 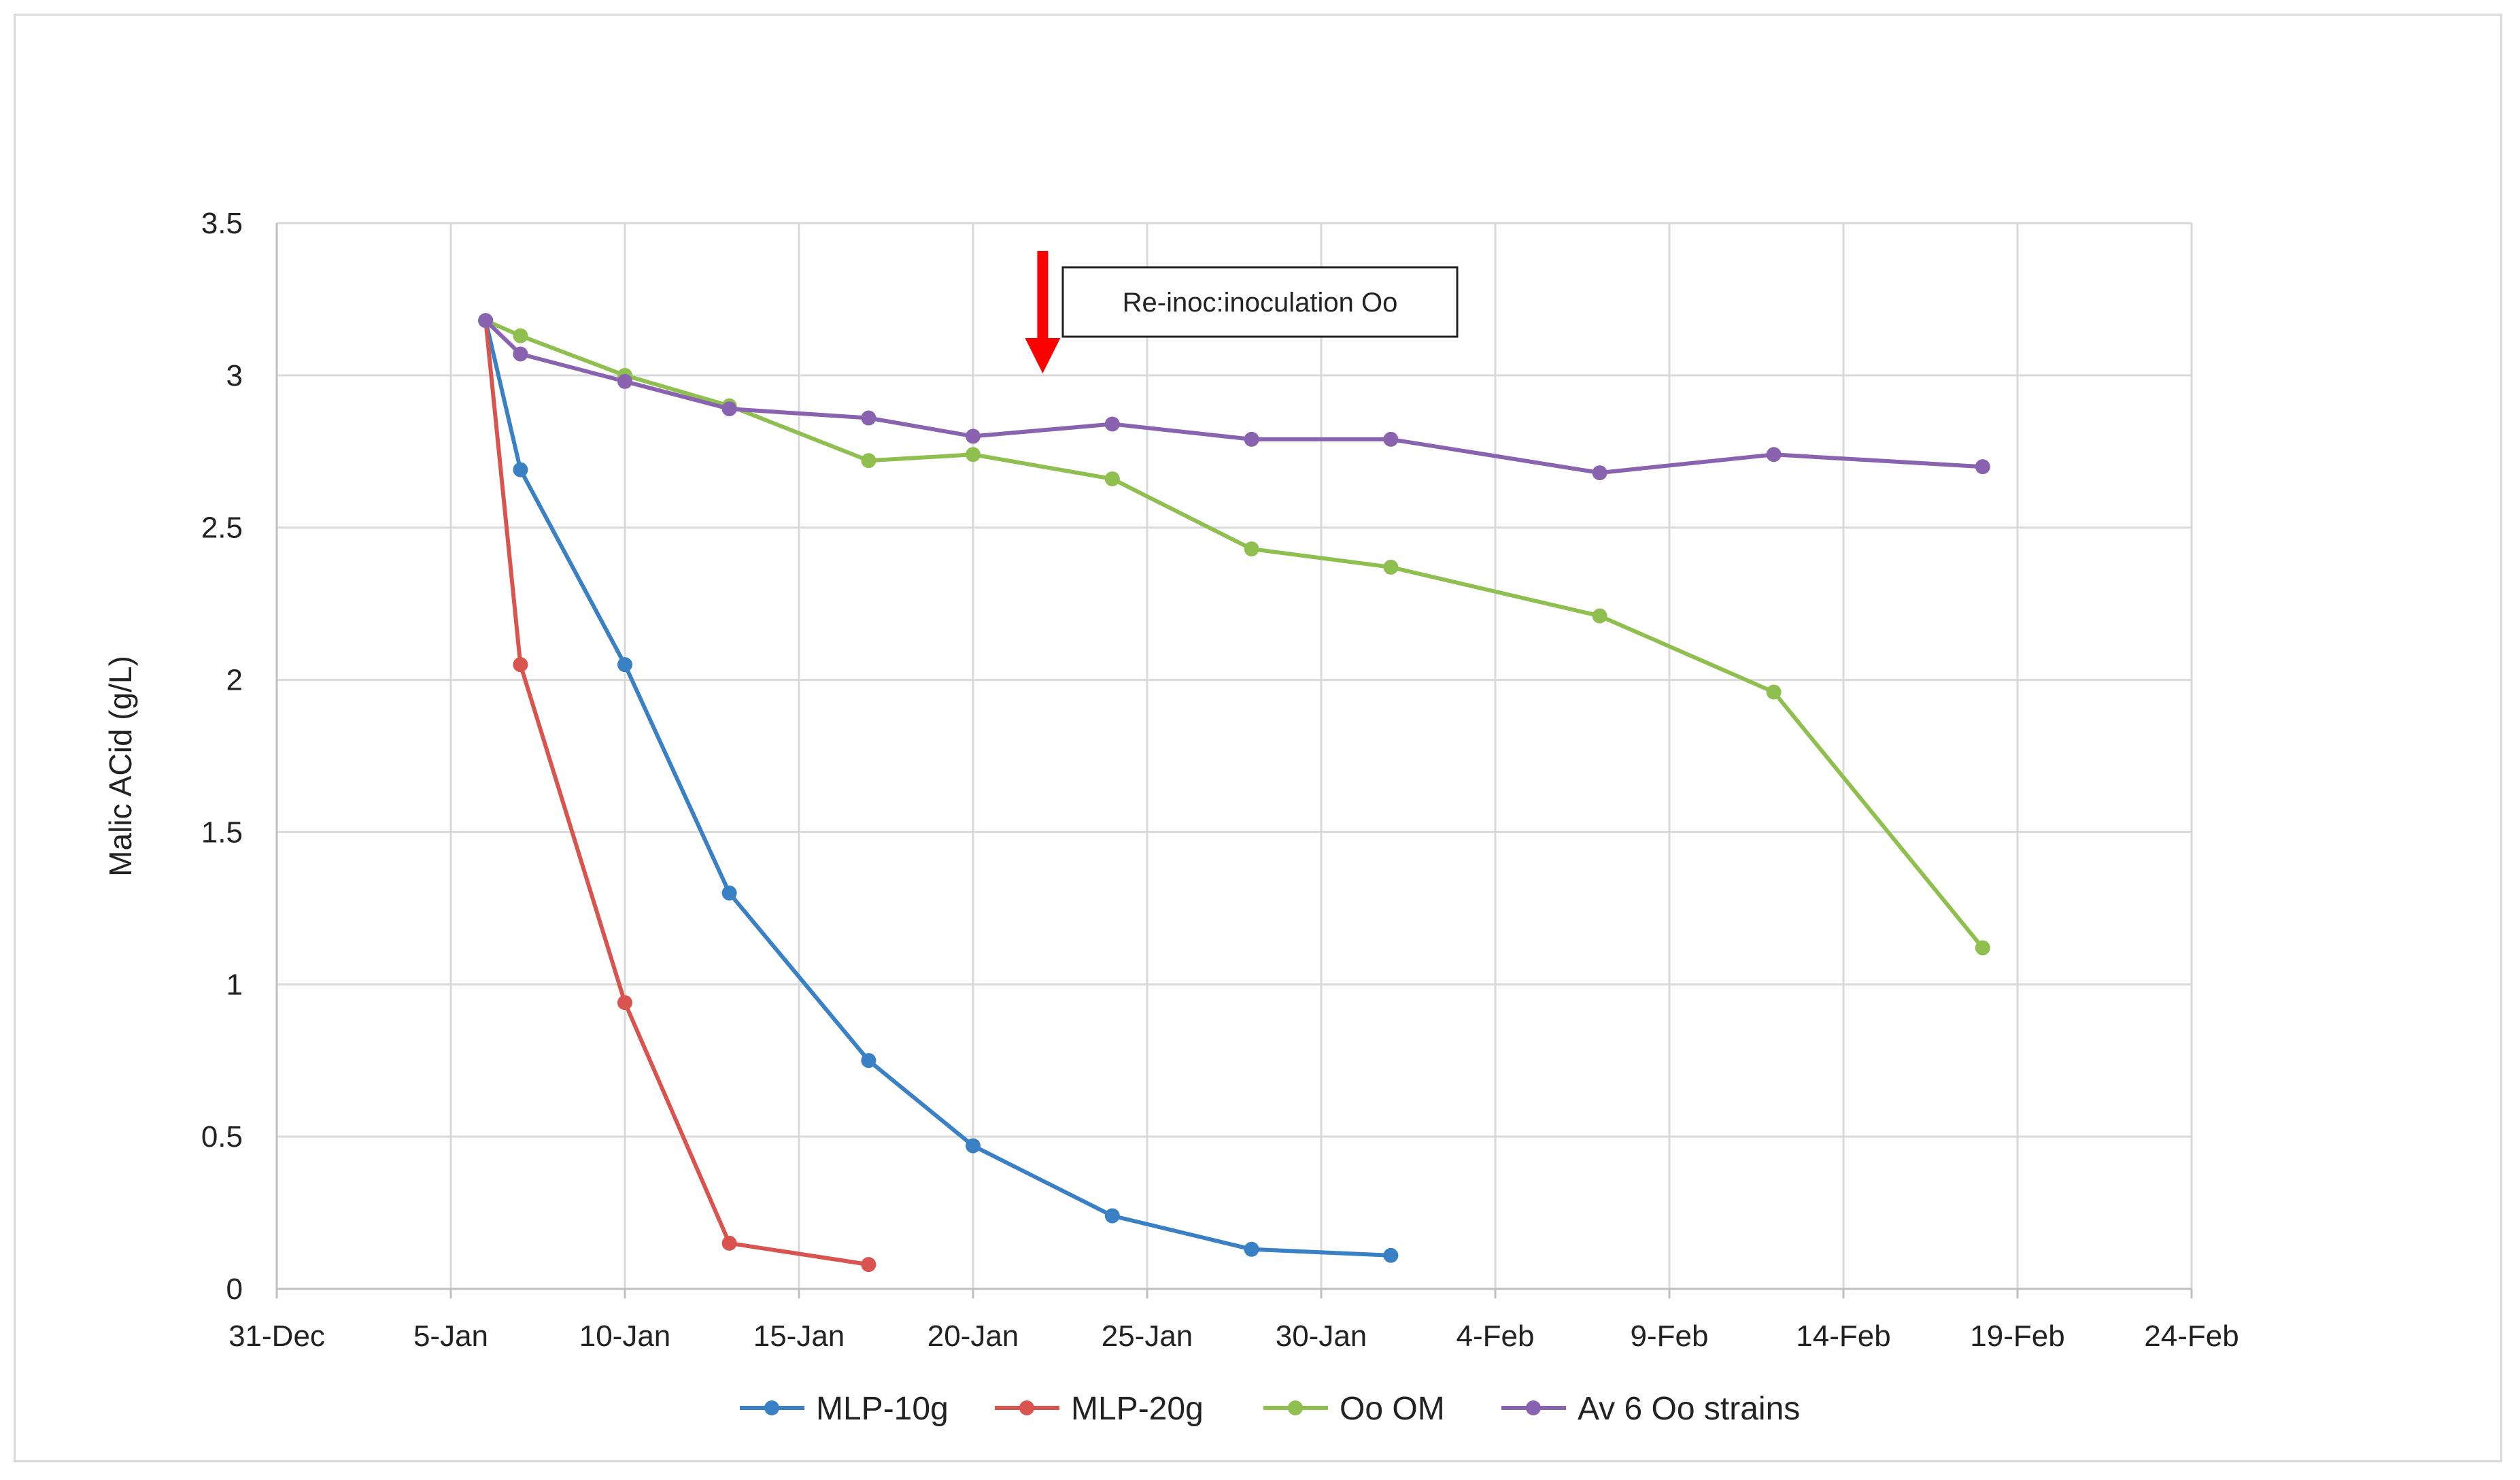 I want to click on y-tick-label: 2.5, so click(x=222, y=528).